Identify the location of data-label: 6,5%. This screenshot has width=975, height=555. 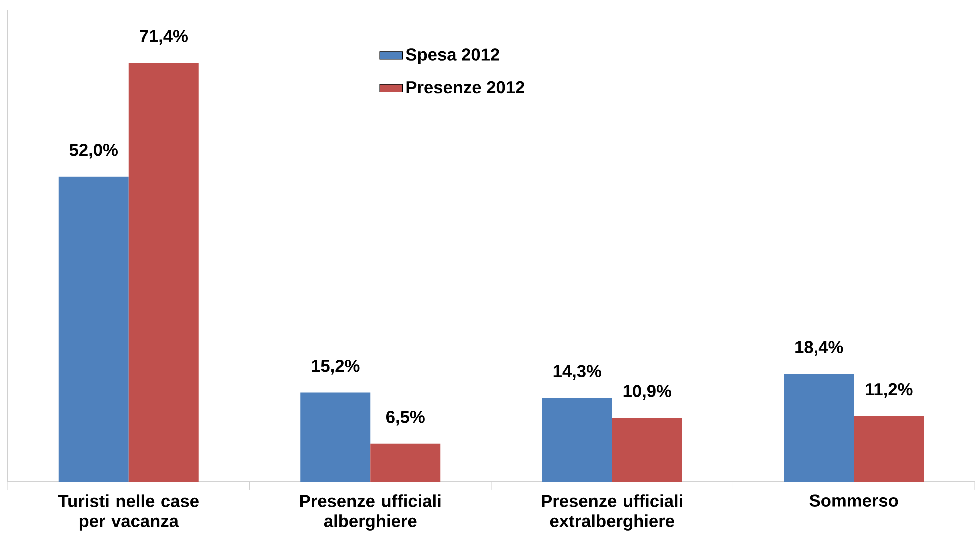
(405, 418).